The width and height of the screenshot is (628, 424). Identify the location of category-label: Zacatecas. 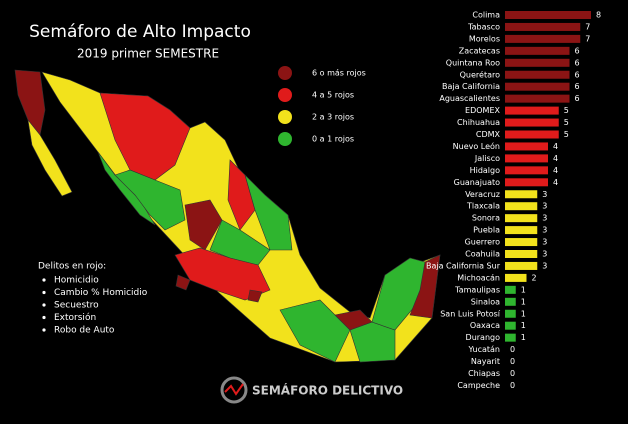
(479, 50).